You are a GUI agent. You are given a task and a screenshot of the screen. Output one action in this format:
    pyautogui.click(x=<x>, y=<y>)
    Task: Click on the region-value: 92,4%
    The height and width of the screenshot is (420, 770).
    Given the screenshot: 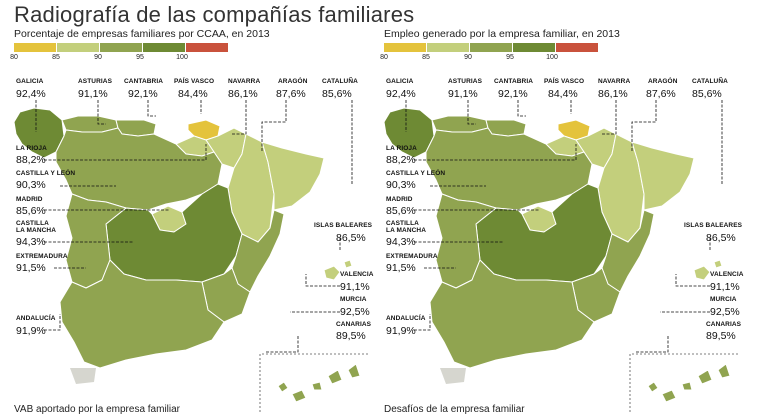 What is the action you would take?
    pyautogui.click(x=31, y=94)
    